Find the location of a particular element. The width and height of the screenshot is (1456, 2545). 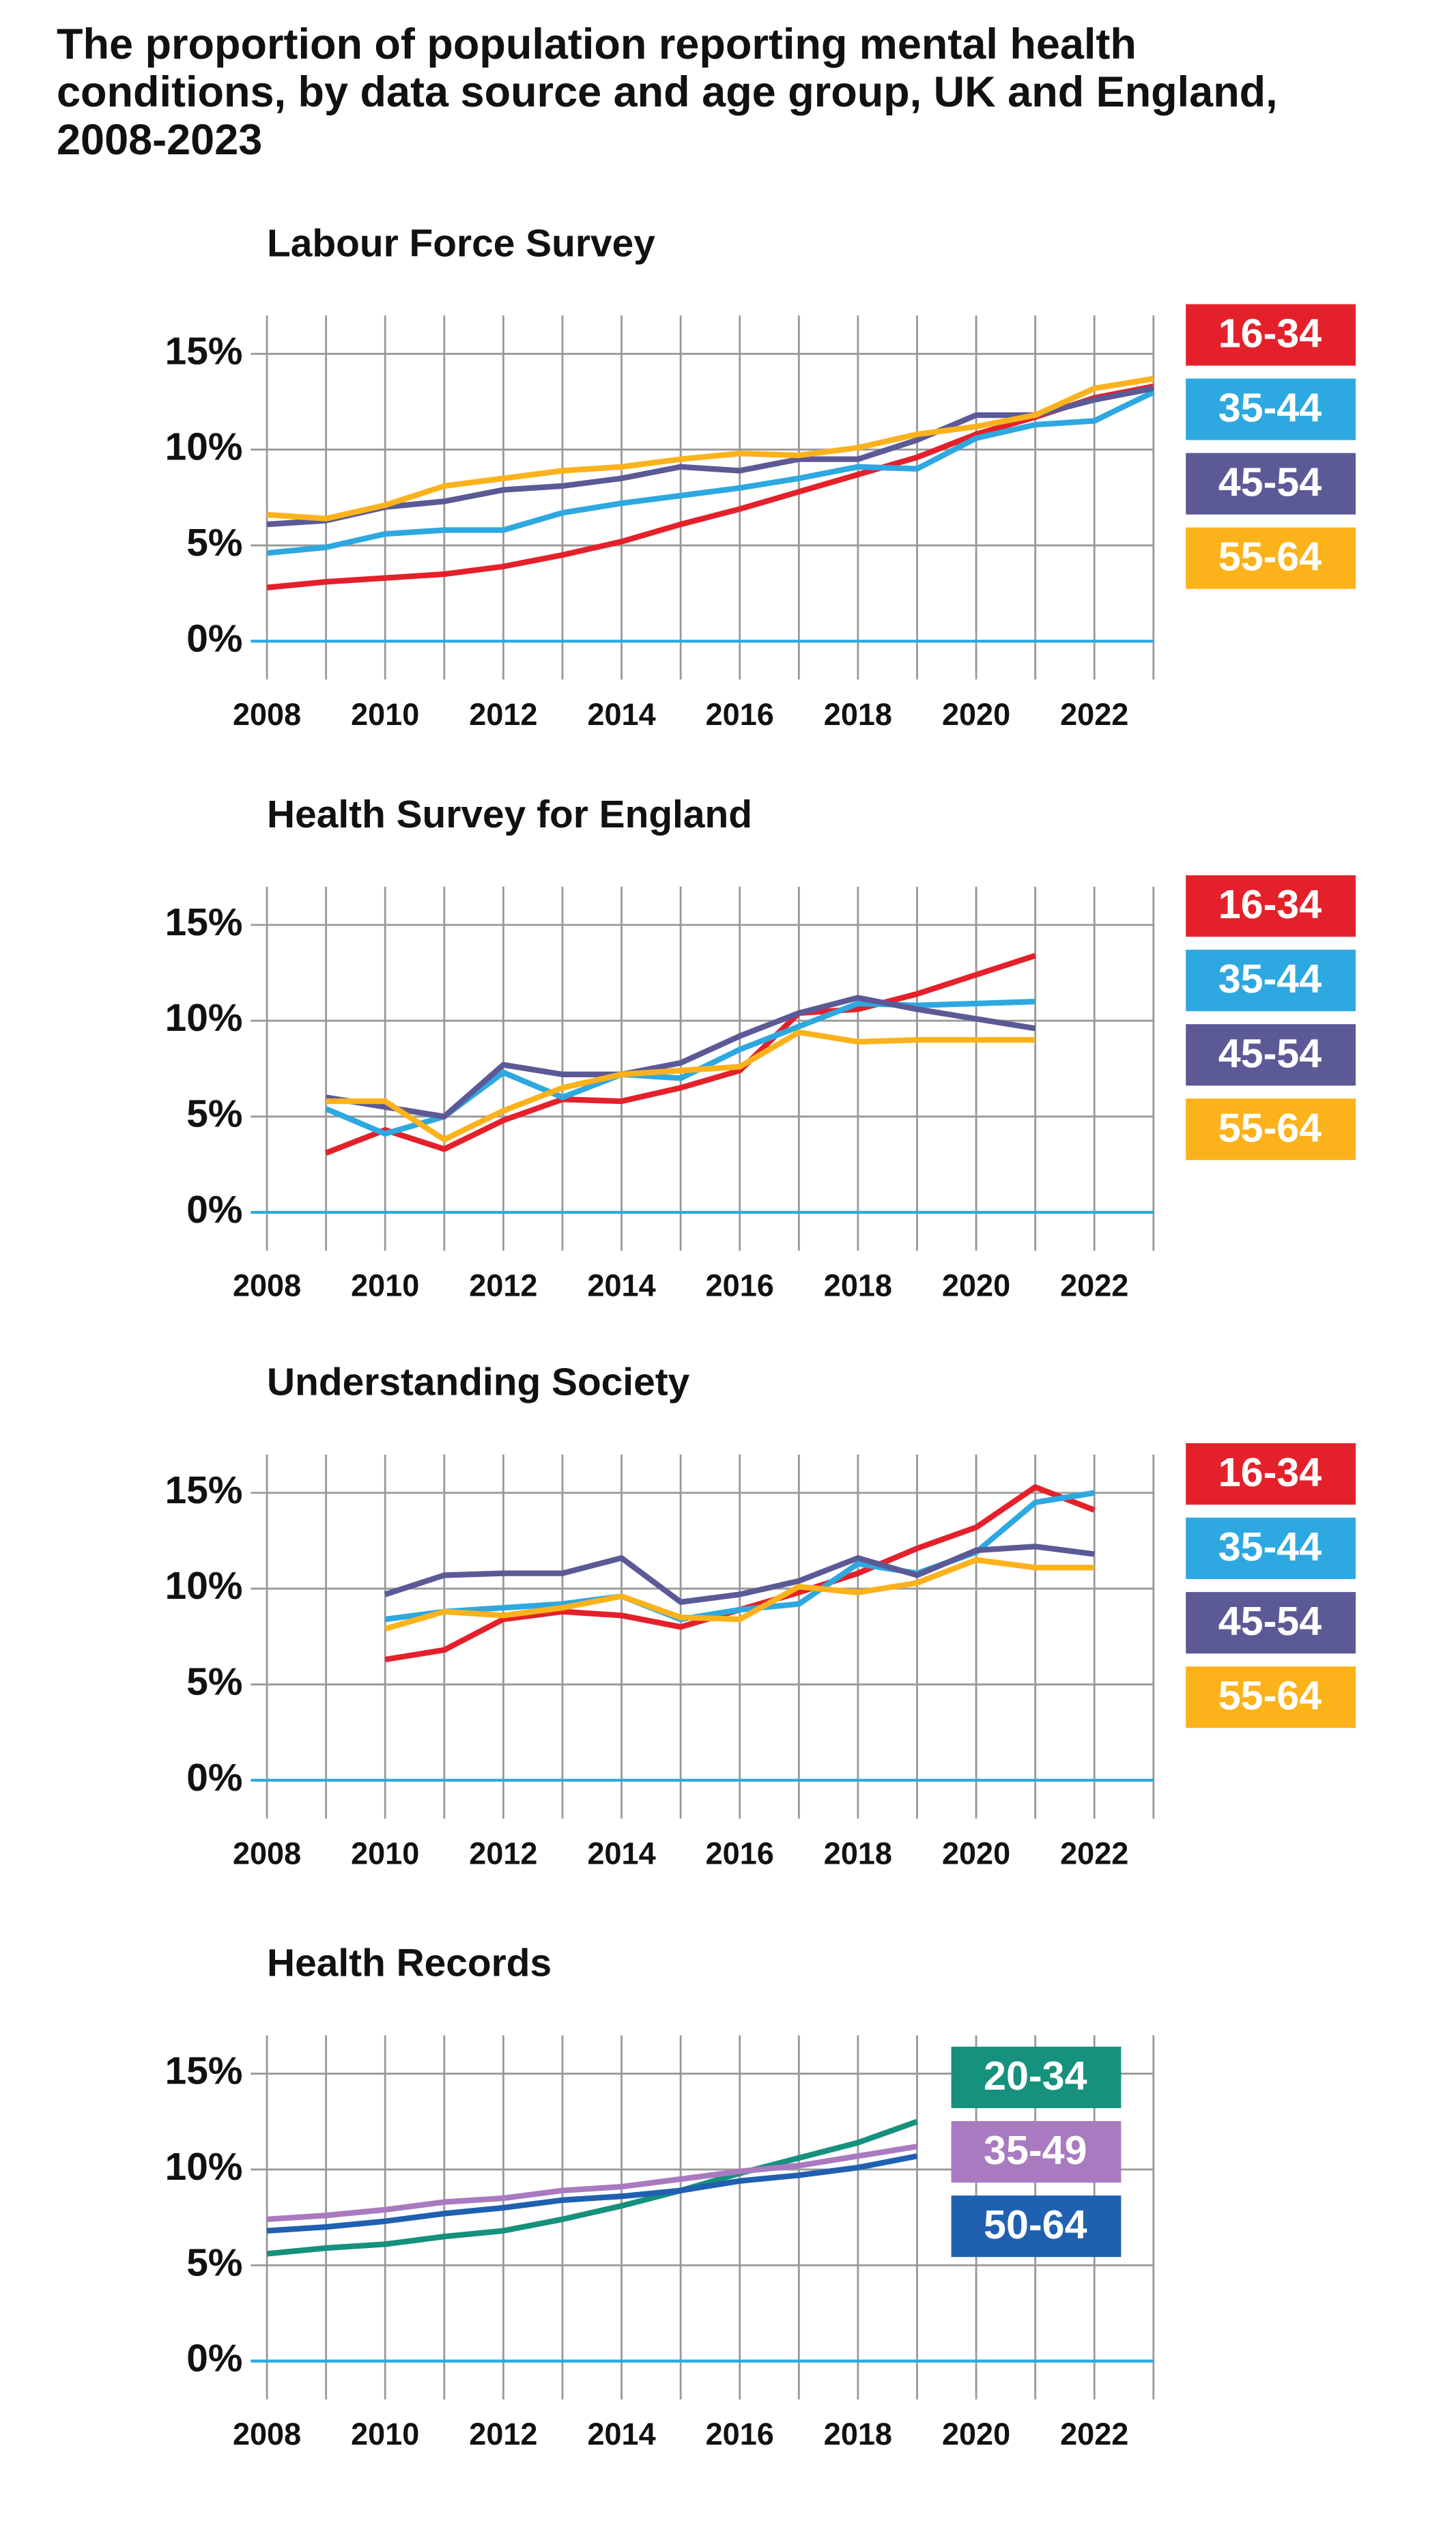

chart-title: Health Records is located at coordinates (410, 1963).